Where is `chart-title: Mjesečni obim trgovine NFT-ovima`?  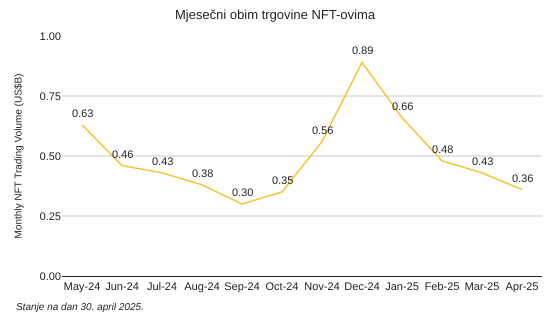 chart-title: Mjesečni obim trgovine NFT-ovima is located at coordinates (275, 14).